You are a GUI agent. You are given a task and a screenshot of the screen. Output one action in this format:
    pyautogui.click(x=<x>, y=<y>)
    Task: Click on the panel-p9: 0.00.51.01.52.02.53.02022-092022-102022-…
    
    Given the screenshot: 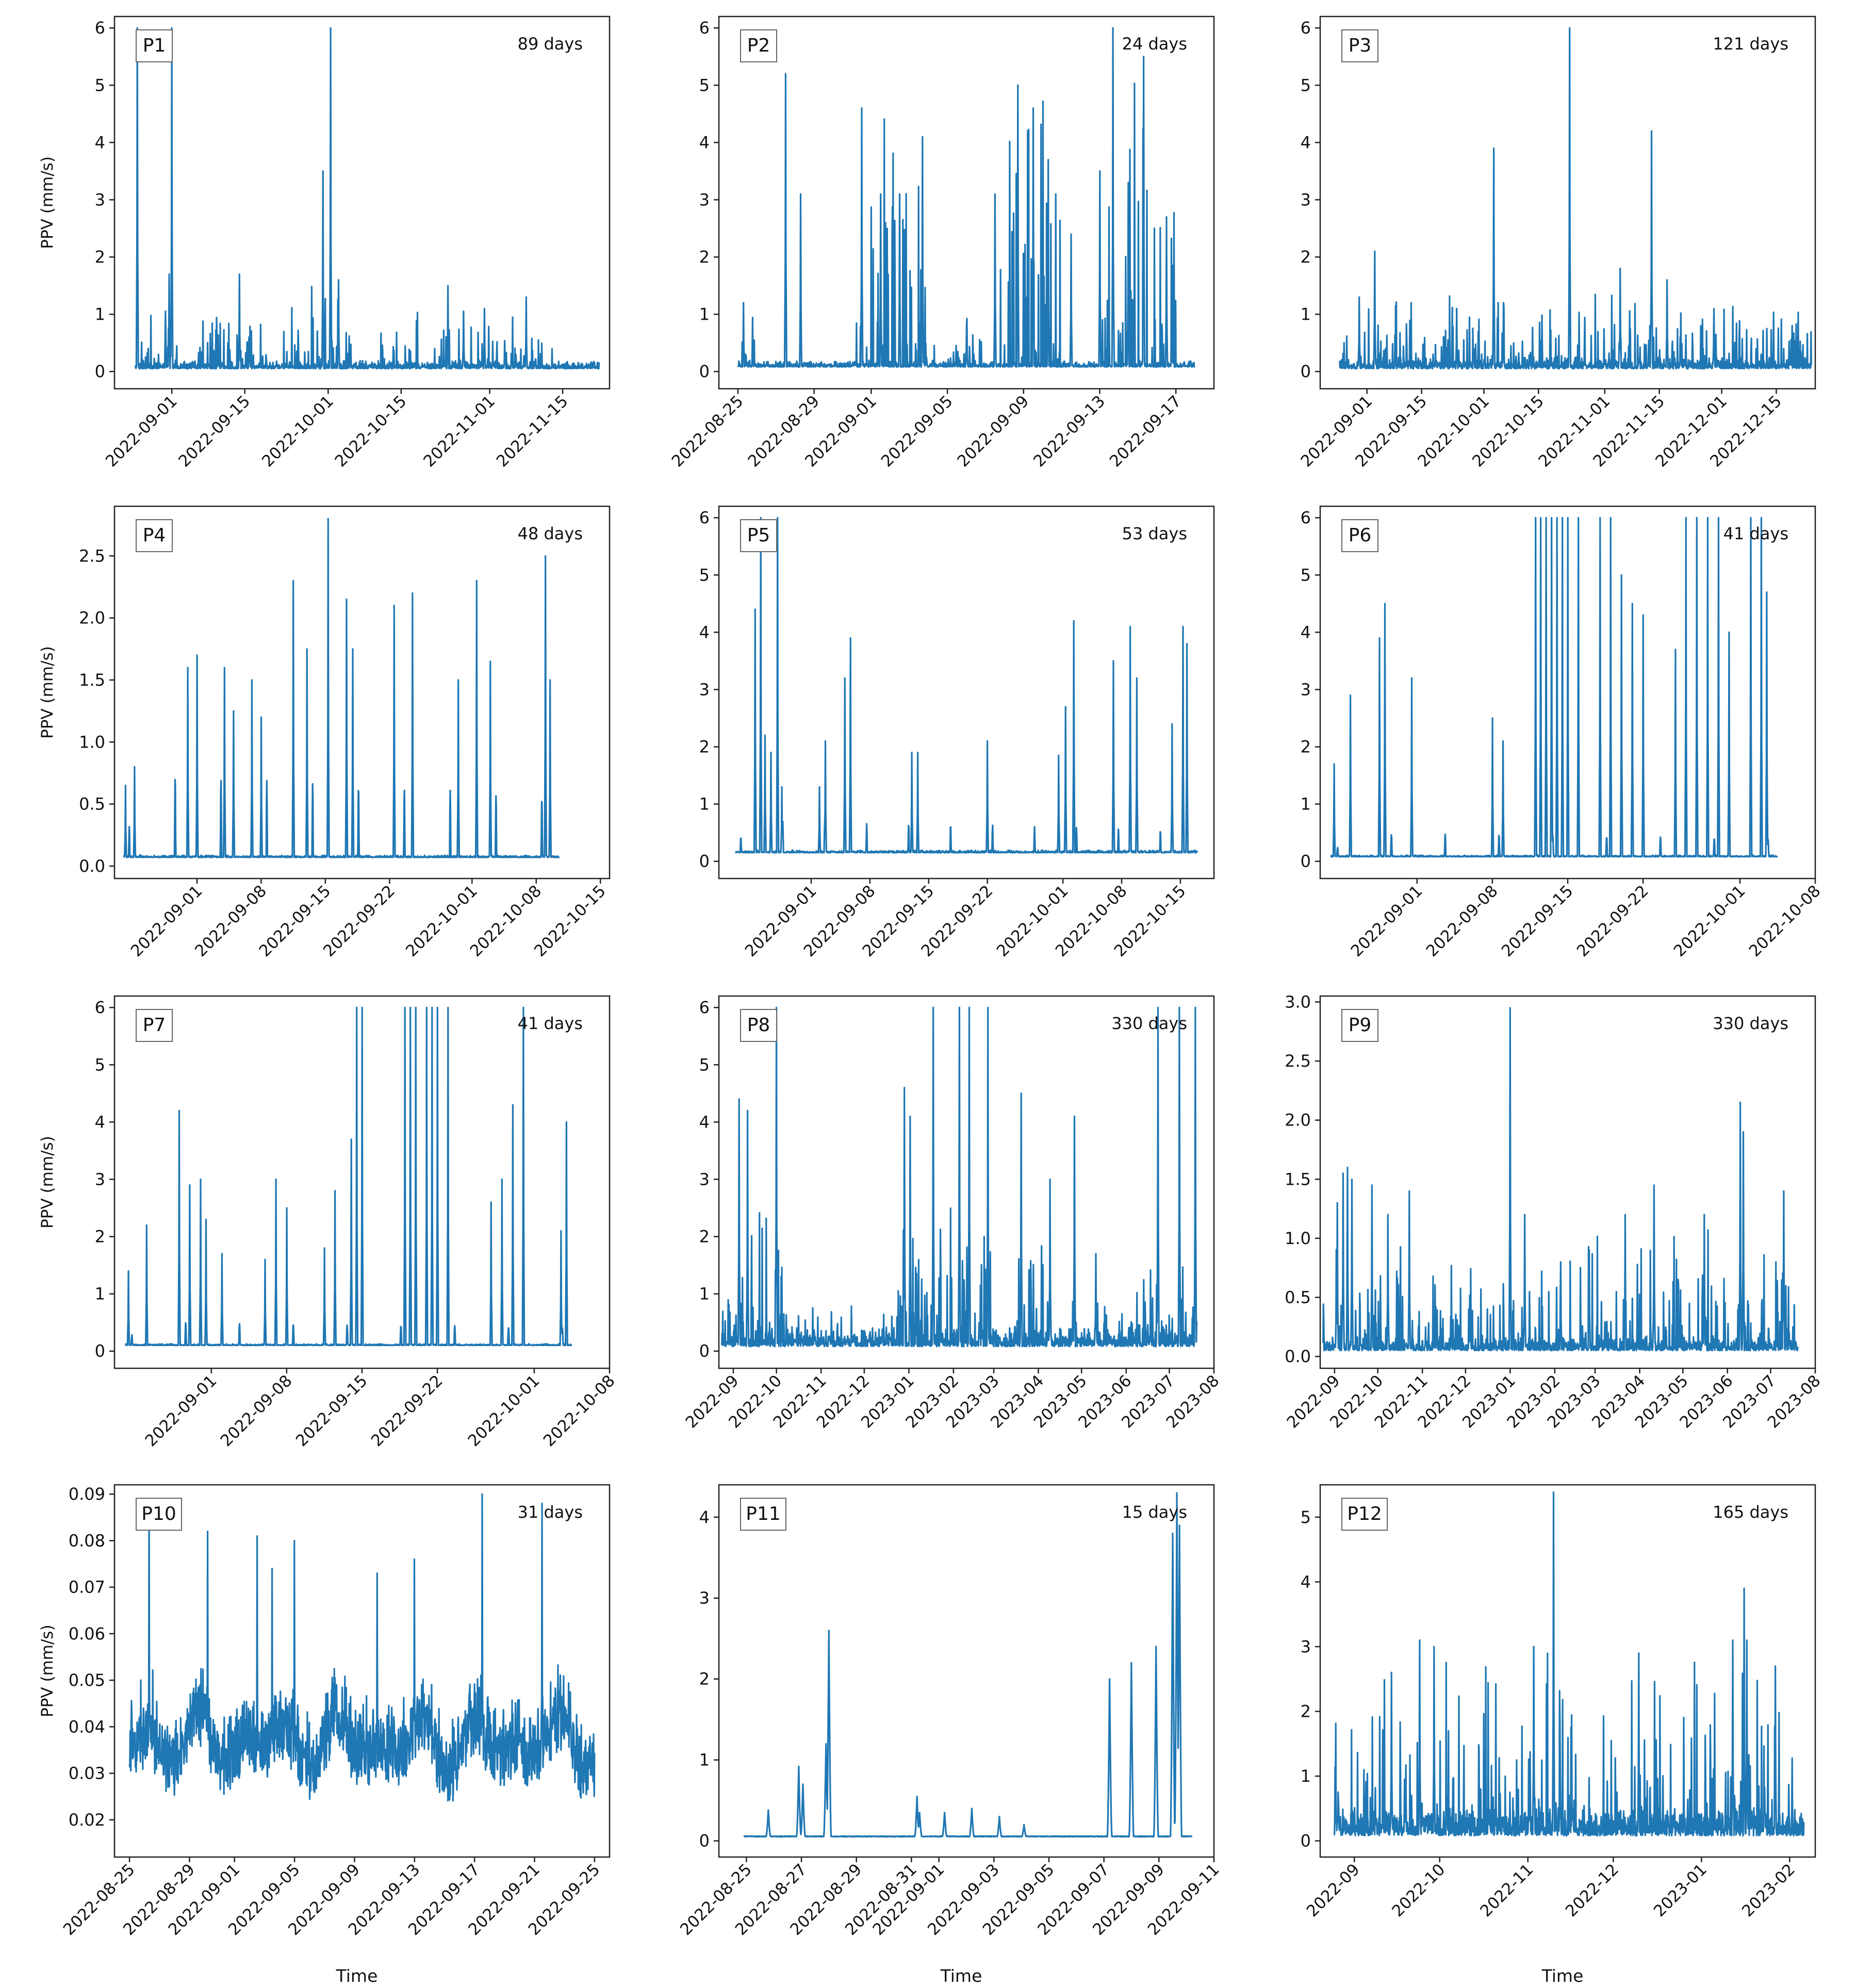 What is the action you would take?
    pyautogui.click(x=1554, y=1212)
    